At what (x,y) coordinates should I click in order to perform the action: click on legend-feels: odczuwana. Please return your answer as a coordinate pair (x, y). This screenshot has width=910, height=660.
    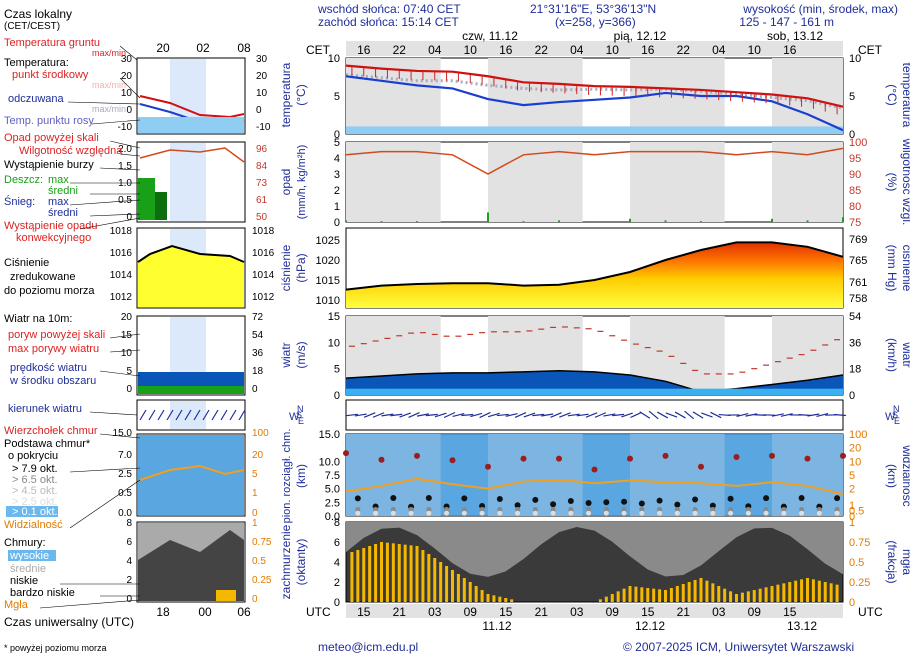
    Looking at the image, I should click on (36, 99).